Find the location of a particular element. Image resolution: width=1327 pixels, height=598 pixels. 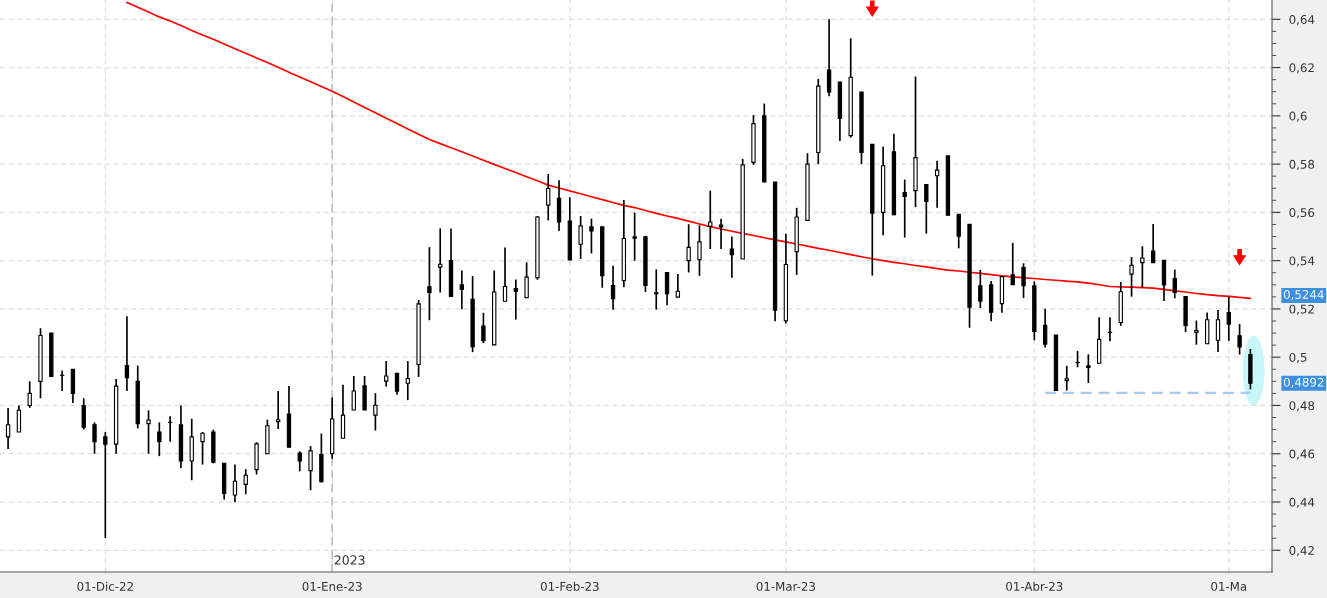

y-tick-label: 0,54 is located at coordinates (1302, 261).